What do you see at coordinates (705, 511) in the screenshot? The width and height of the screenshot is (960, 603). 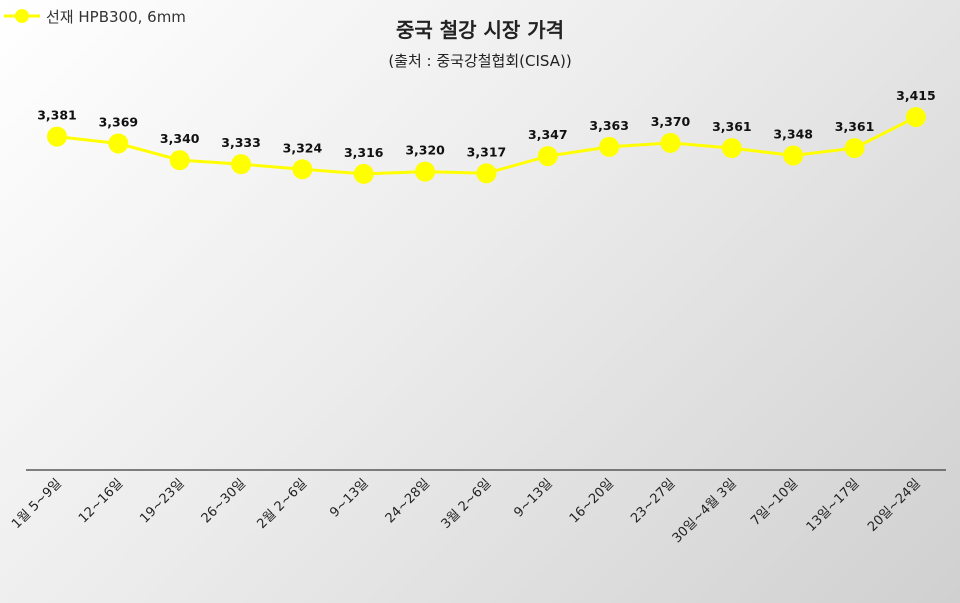 I see `x-tick-label: 30일~4월 3일` at bounding box center [705, 511].